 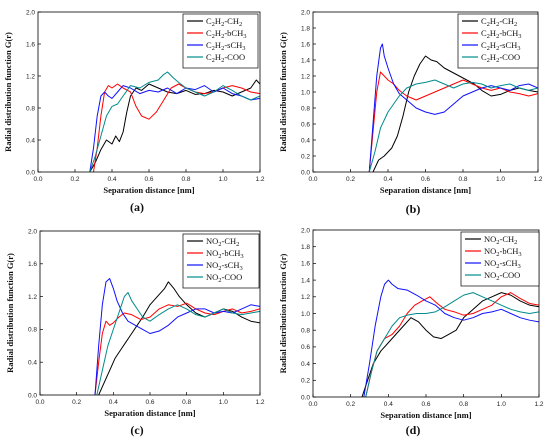 What do you see at coordinates (225, 58) in the screenshot?
I see `legend-label: C2H2-COO` at bounding box center [225, 58].